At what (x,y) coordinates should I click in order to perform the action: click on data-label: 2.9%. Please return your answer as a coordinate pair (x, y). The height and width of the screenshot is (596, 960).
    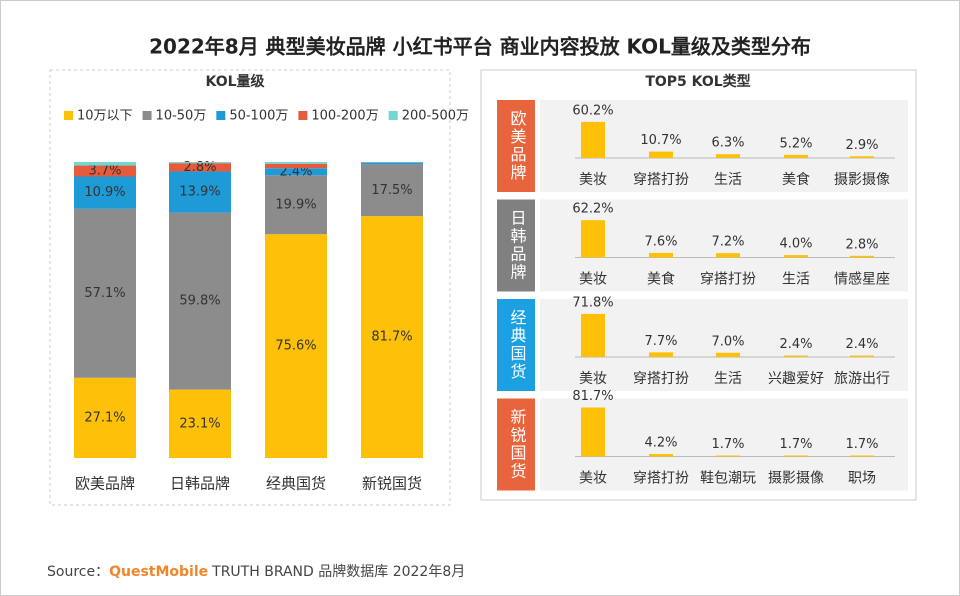
    Looking at the image, I should click on (861, 145).